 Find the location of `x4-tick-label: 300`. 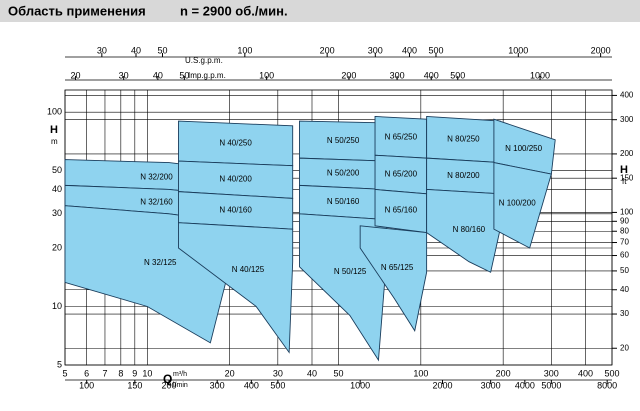

x4-tick-label: 300 is located at coordinates (397, 75).